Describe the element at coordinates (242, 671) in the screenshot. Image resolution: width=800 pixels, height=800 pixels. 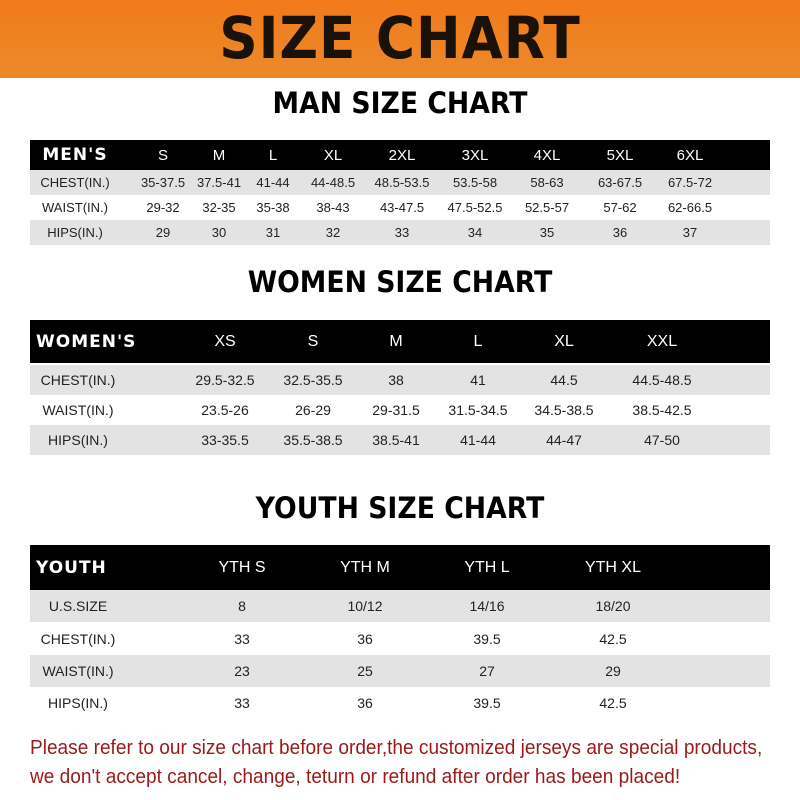
I see `table-cell: 23` at that location.